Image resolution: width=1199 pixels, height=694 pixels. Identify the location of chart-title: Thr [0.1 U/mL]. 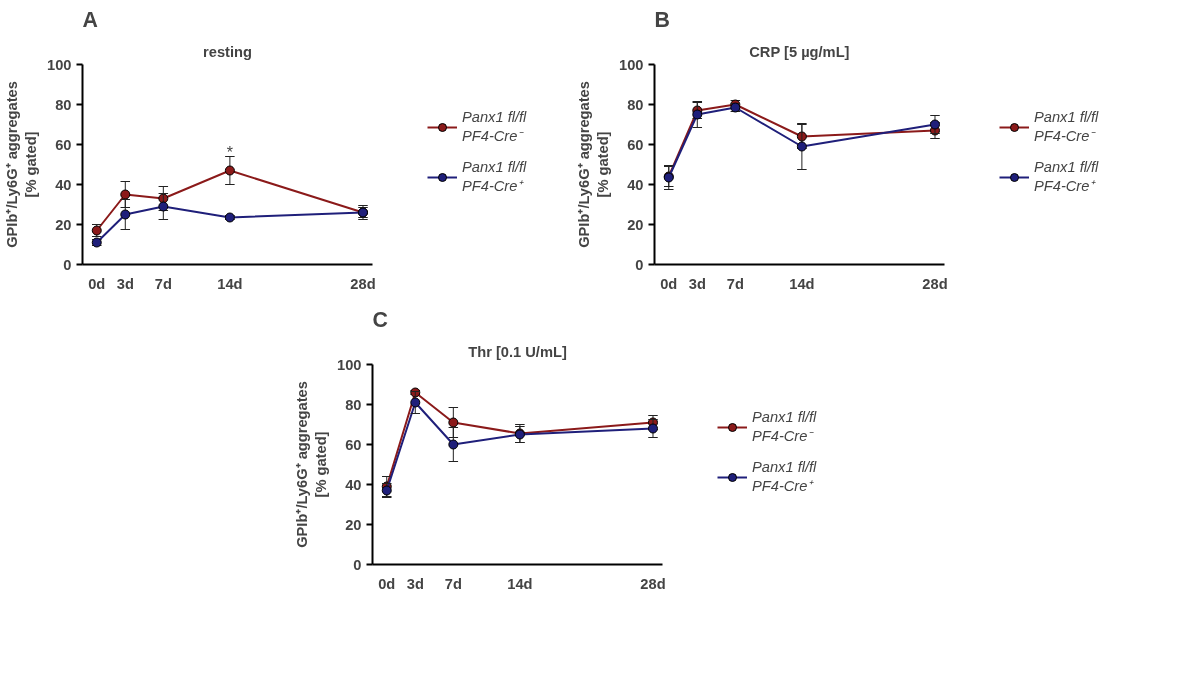
(517, 351).